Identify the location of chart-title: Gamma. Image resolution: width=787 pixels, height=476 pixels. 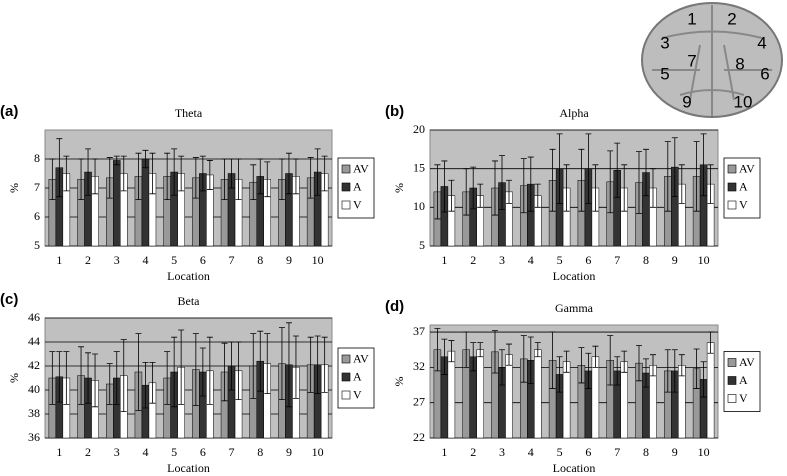
(574, 308).